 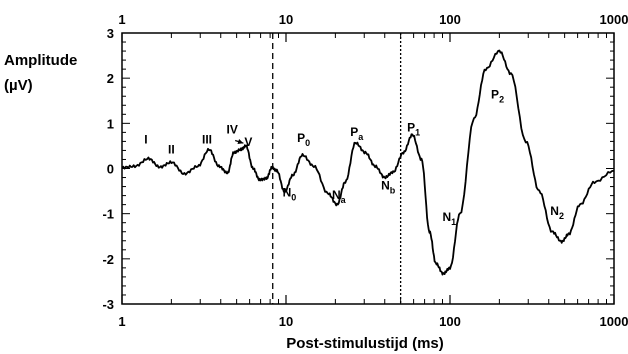 I want to click on peak-label: N2, so click(x=557, y=212).